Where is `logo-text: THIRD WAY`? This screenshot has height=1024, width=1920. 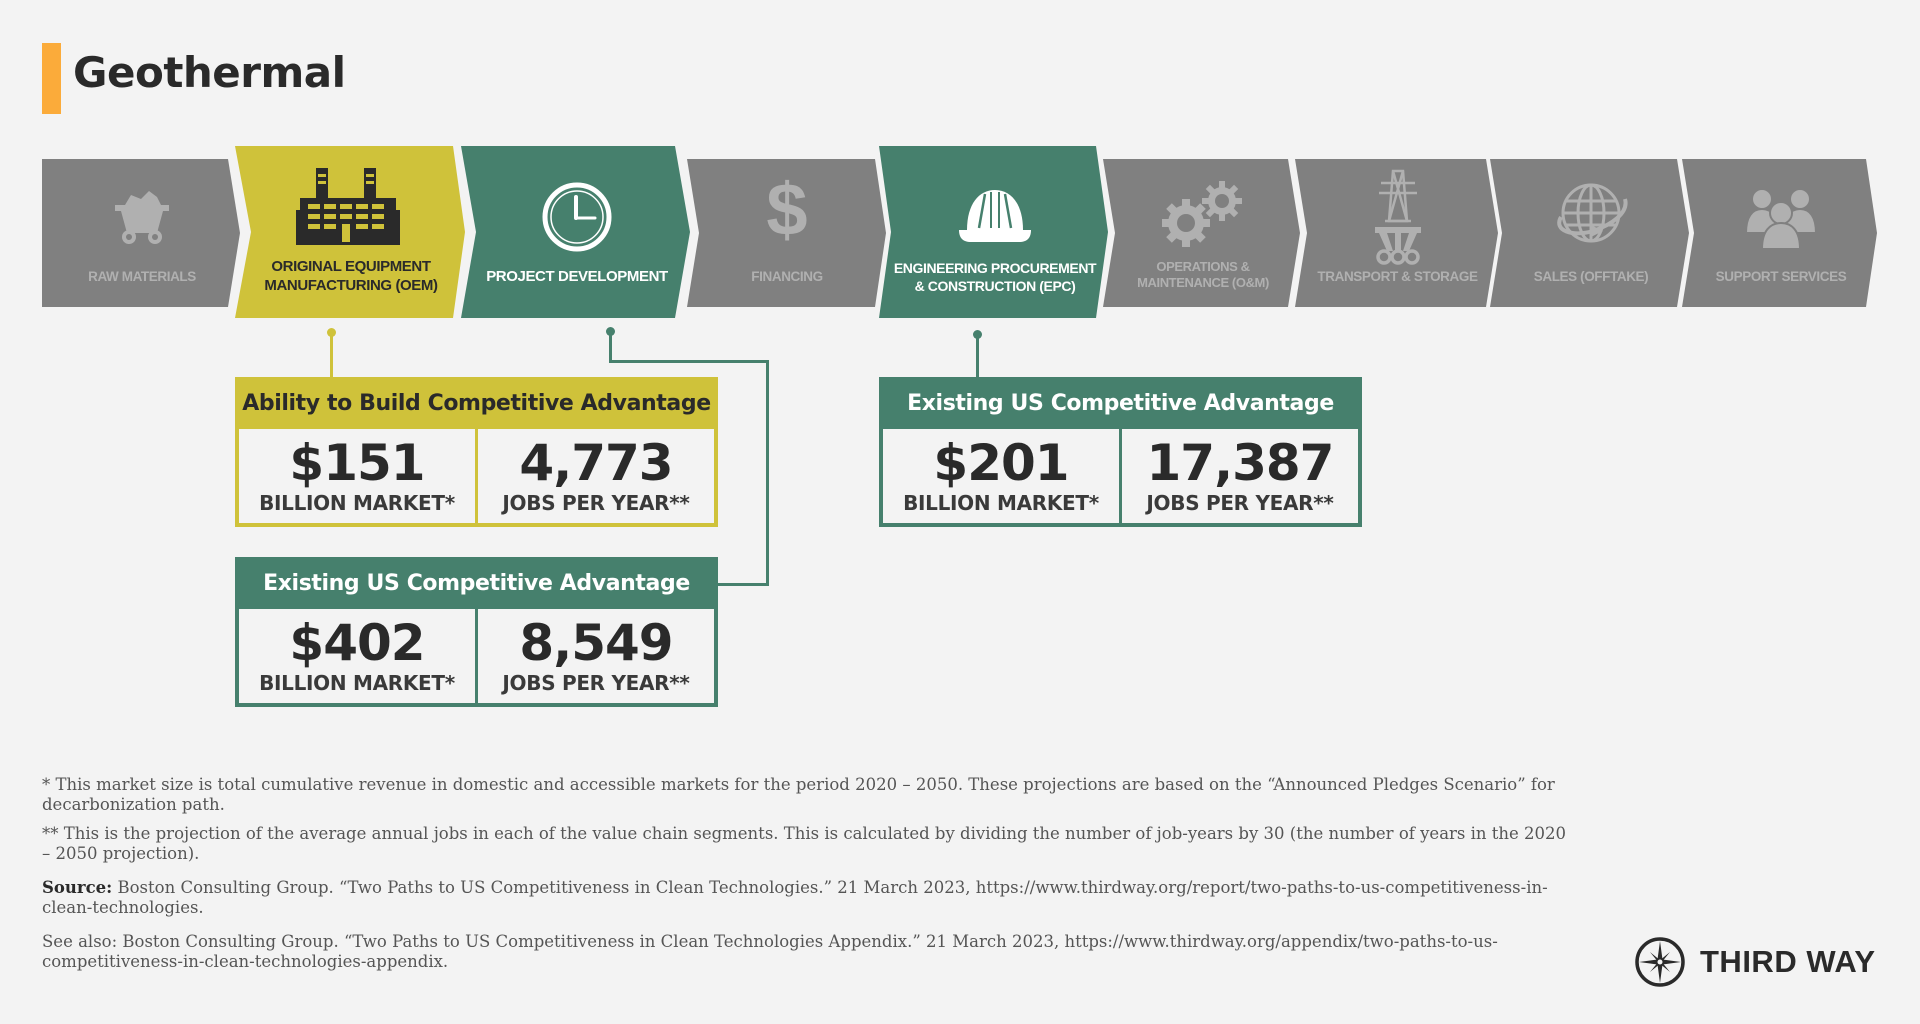 logo-text: THIRD WAY is located at coordinates (1788, 961).